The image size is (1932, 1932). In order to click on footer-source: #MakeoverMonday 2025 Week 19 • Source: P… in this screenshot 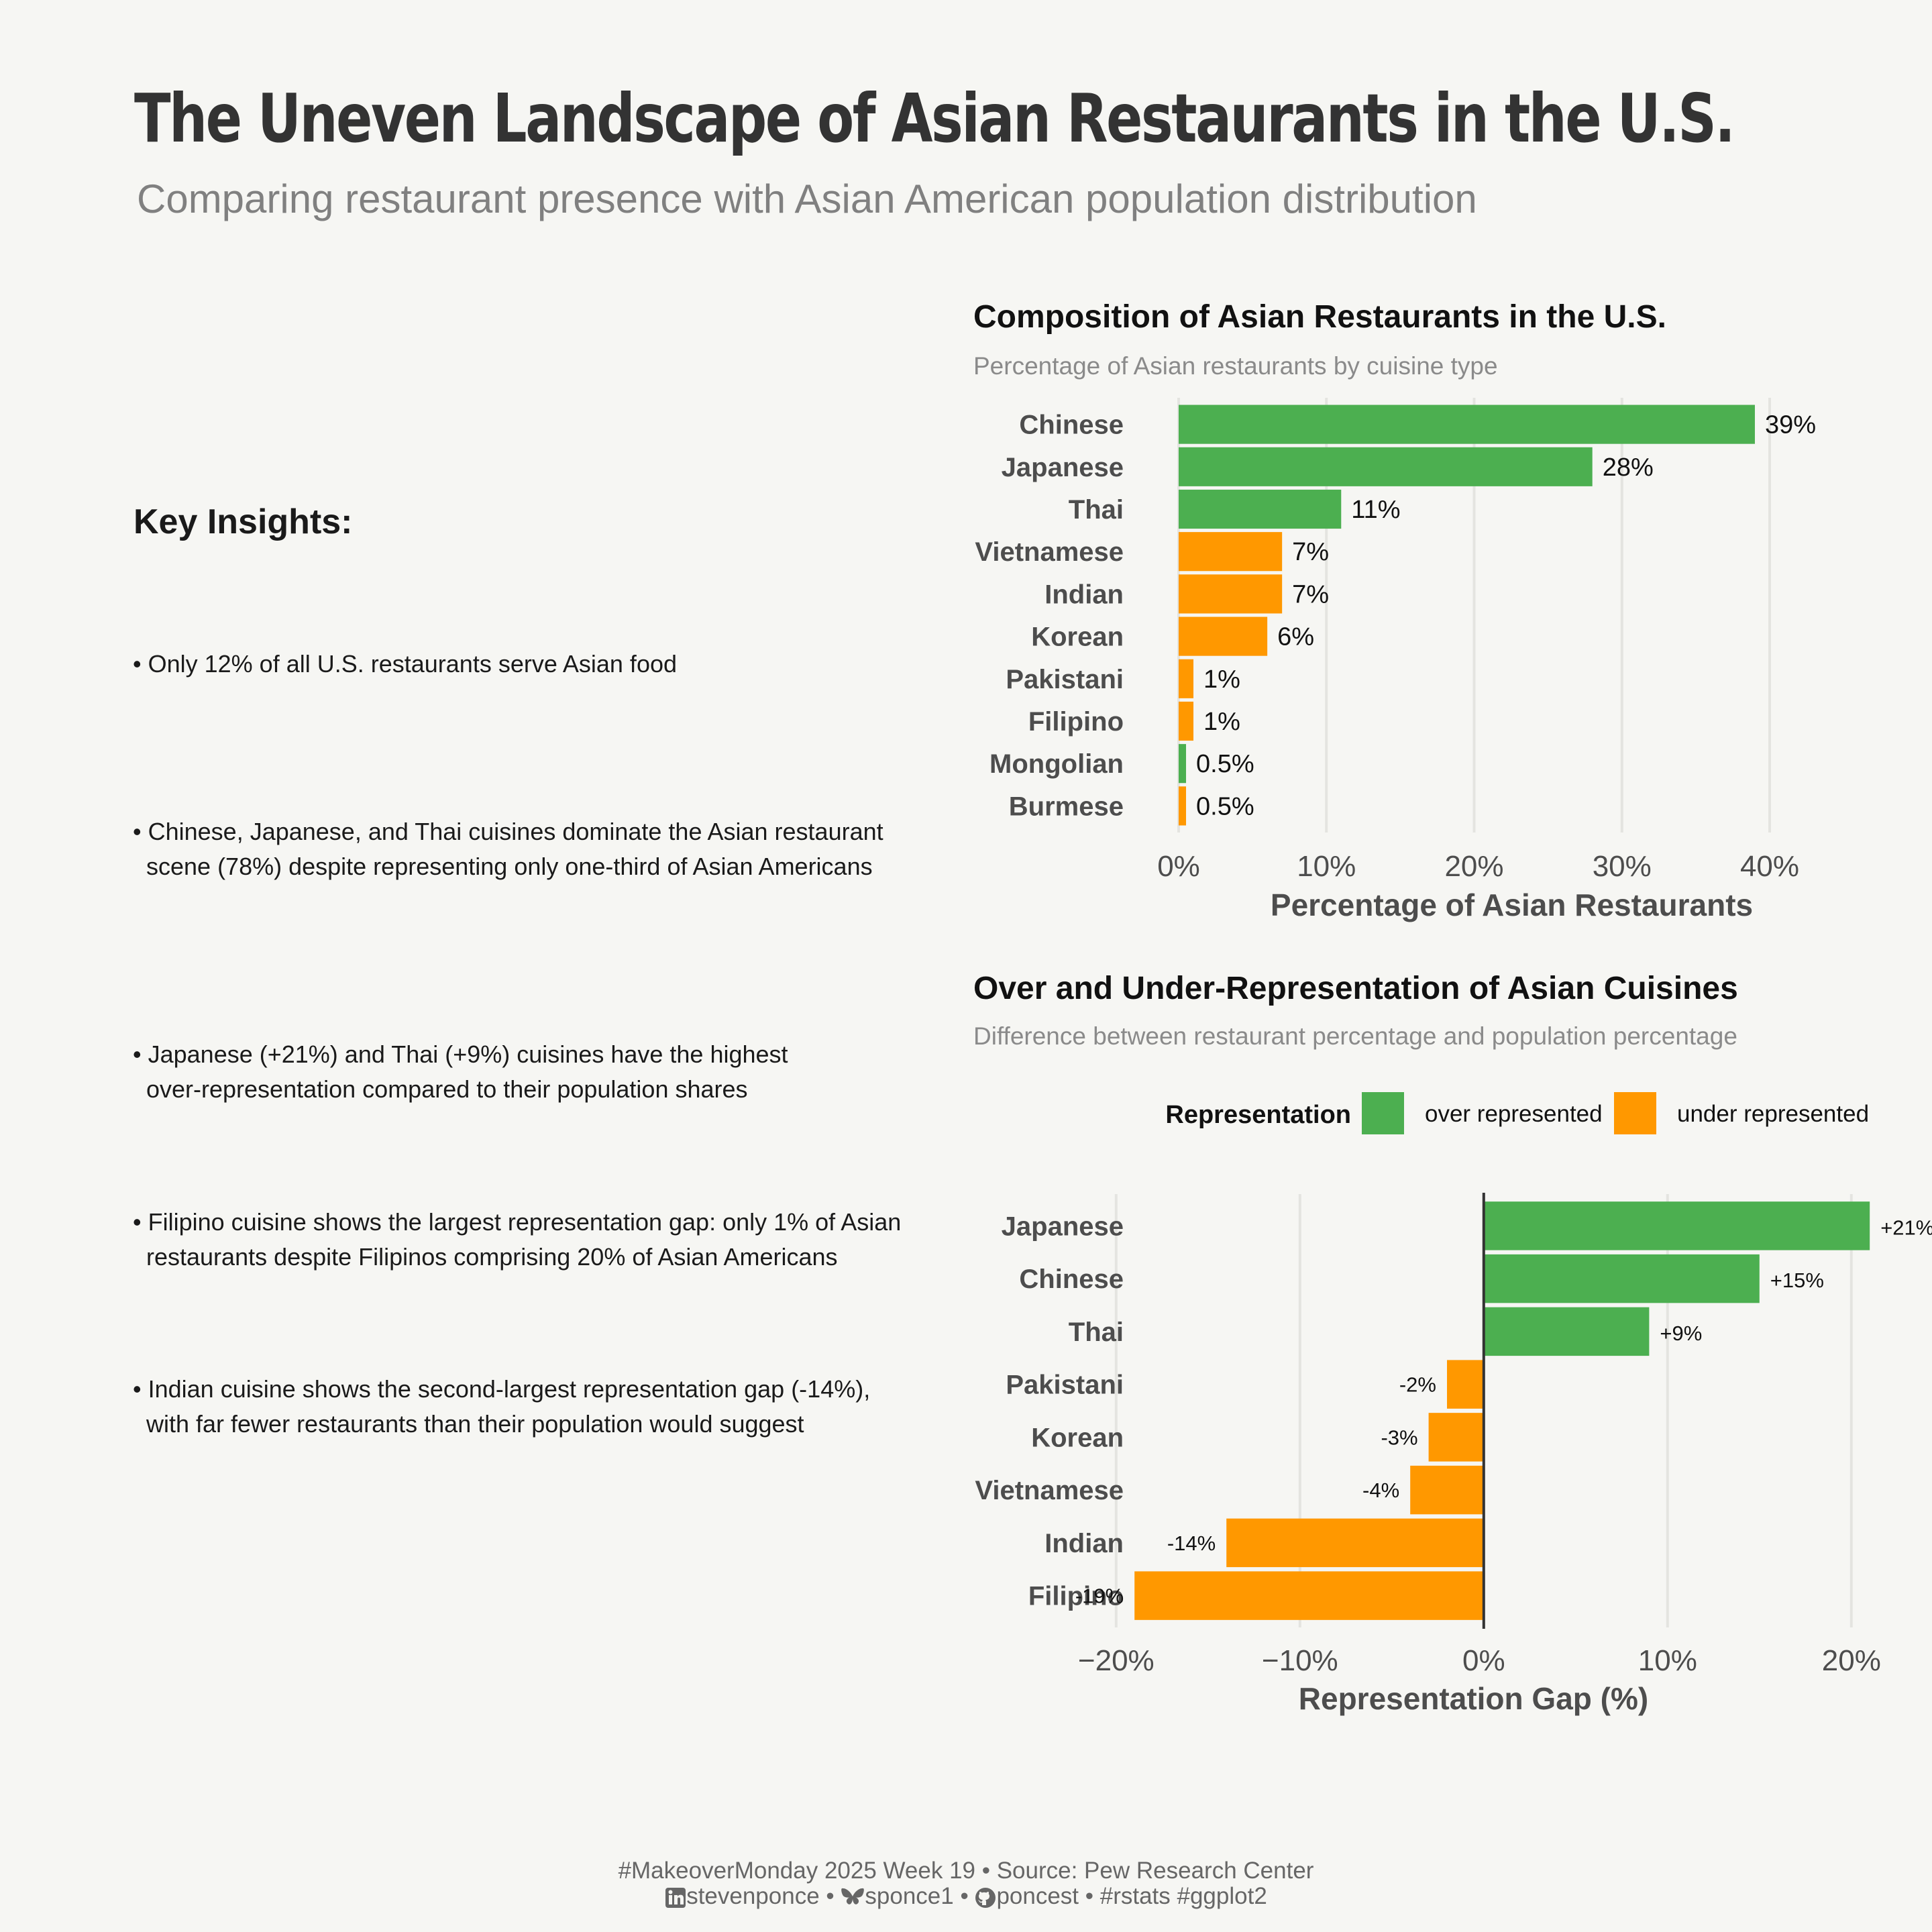, I will do `click(966, 1871)`.